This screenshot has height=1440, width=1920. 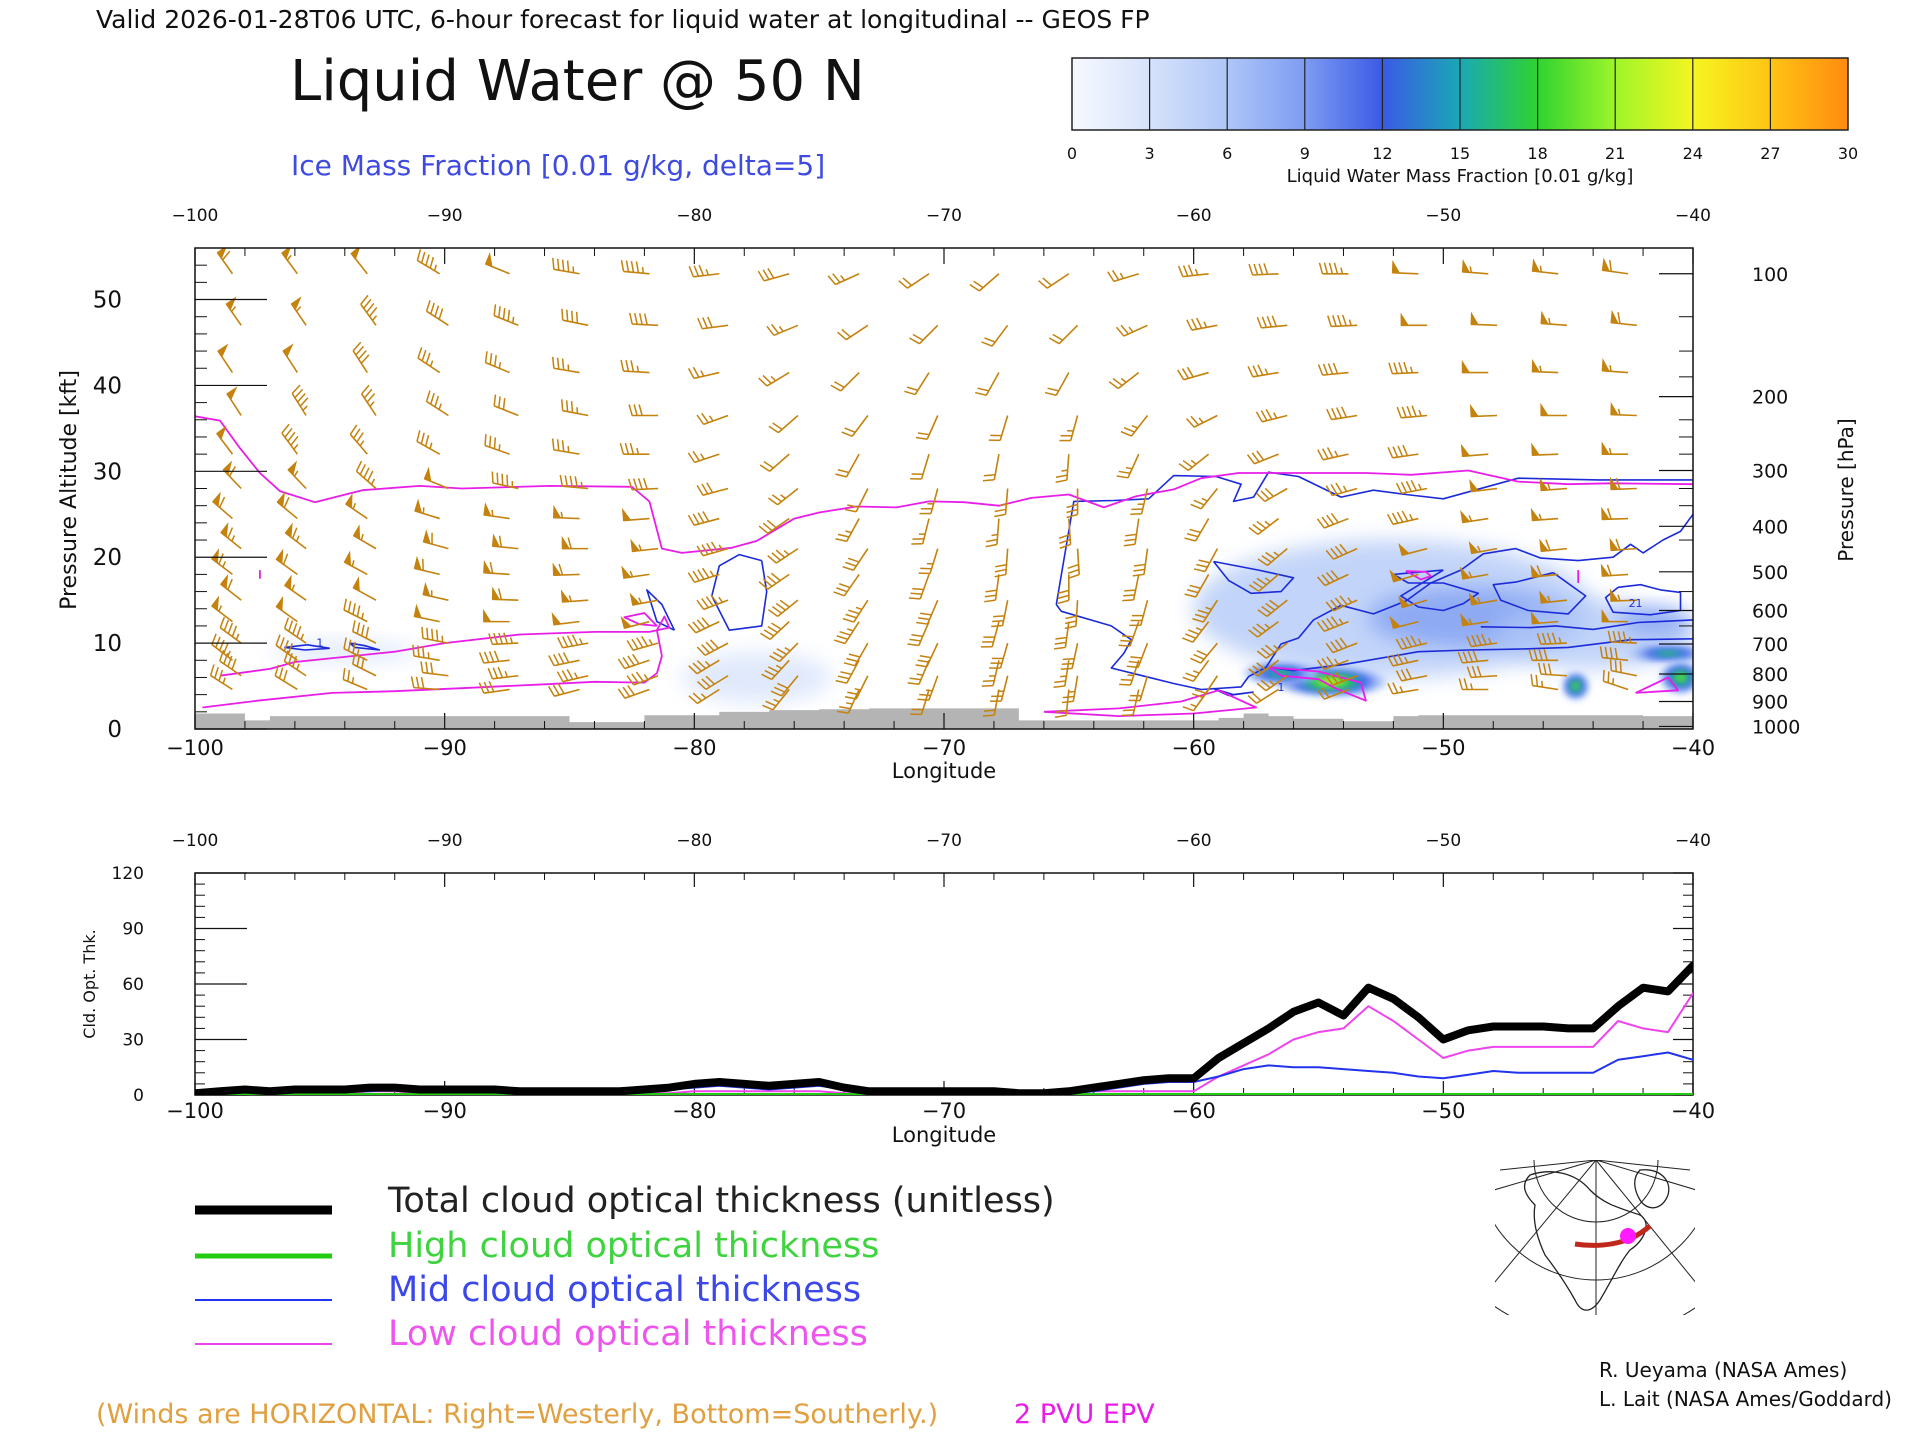 What do you see at coordinates (1693, 1111) in the screenshot?
I see `bottom-x-tick-label: −40` at bounding box center [1693, 1111].